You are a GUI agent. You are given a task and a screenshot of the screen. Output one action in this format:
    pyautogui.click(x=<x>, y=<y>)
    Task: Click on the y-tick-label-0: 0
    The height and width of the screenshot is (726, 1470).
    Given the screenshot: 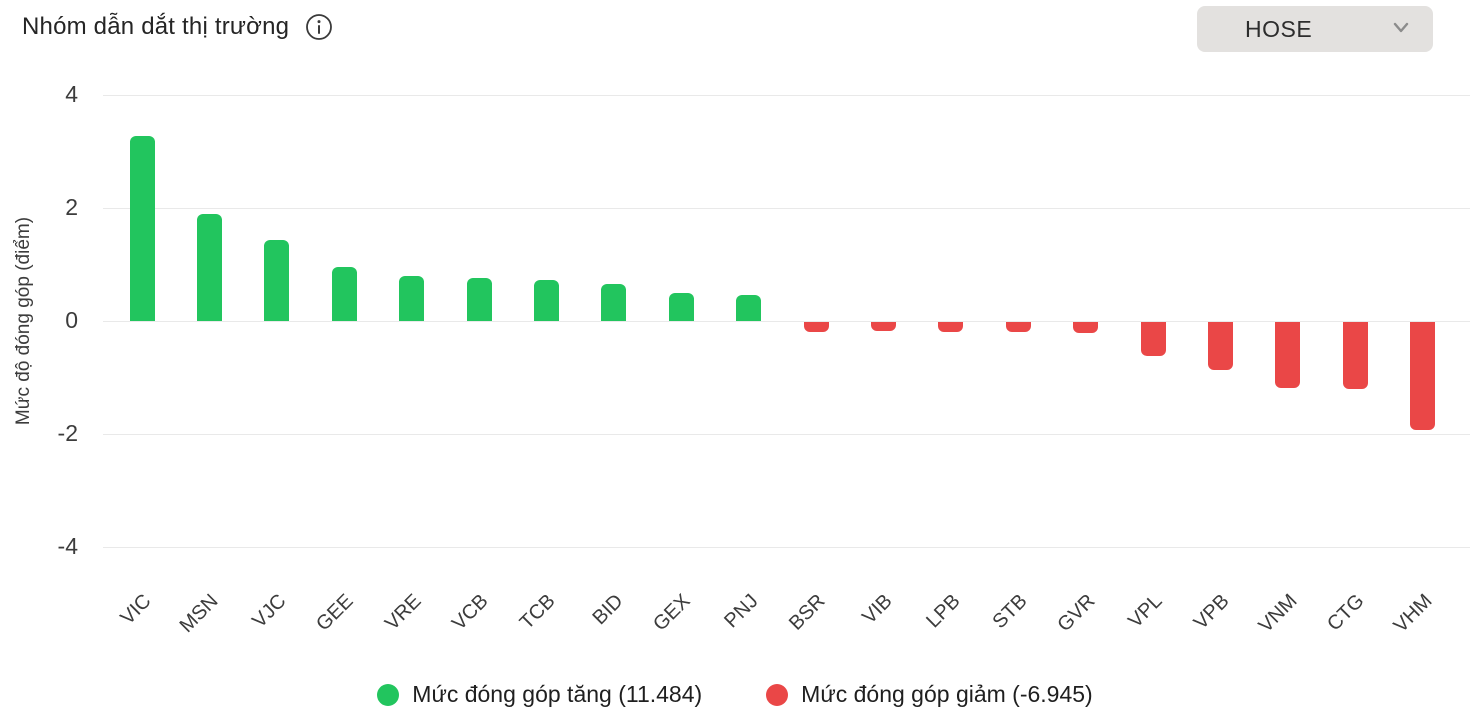 What is the action you would take?
    pyautogui.click(x=71, y=320)
    